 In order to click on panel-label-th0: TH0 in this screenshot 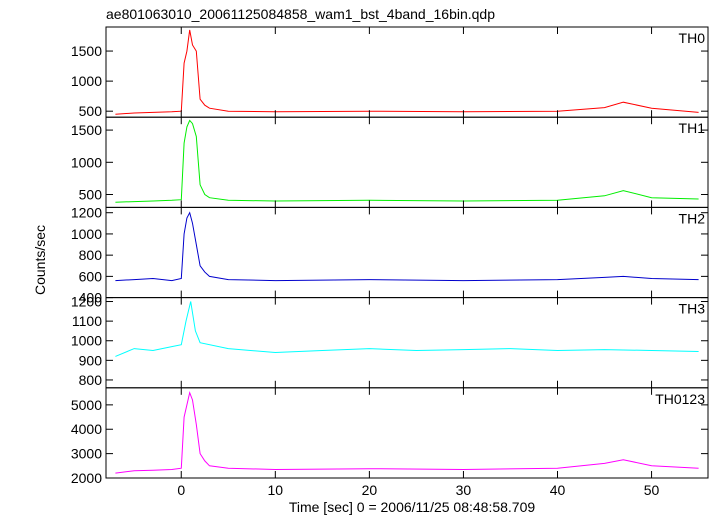, I will do `click(692, 38)`.